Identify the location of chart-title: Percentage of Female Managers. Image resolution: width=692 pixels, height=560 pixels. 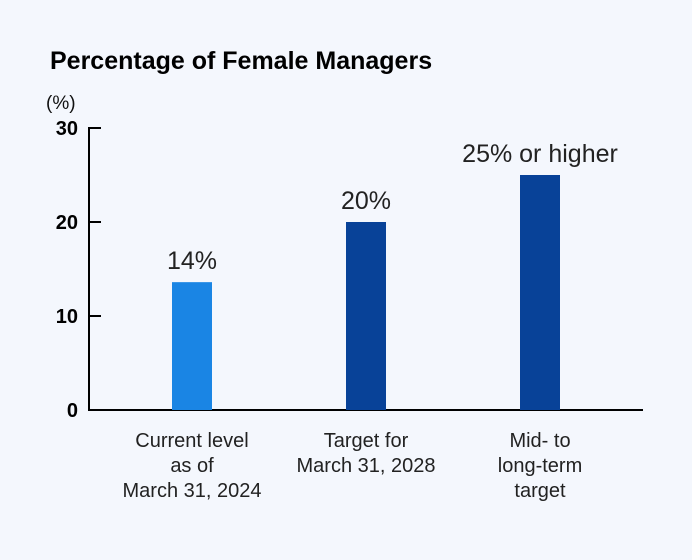
(241, 61).